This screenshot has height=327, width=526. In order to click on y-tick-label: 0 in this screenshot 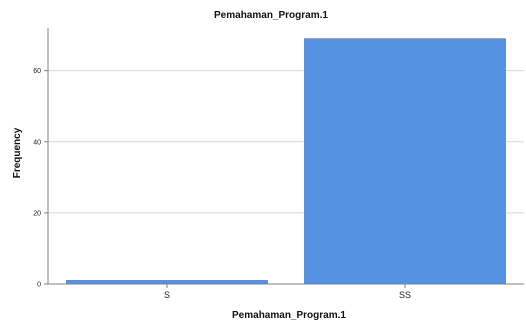, I will do `click(39, 285)`.